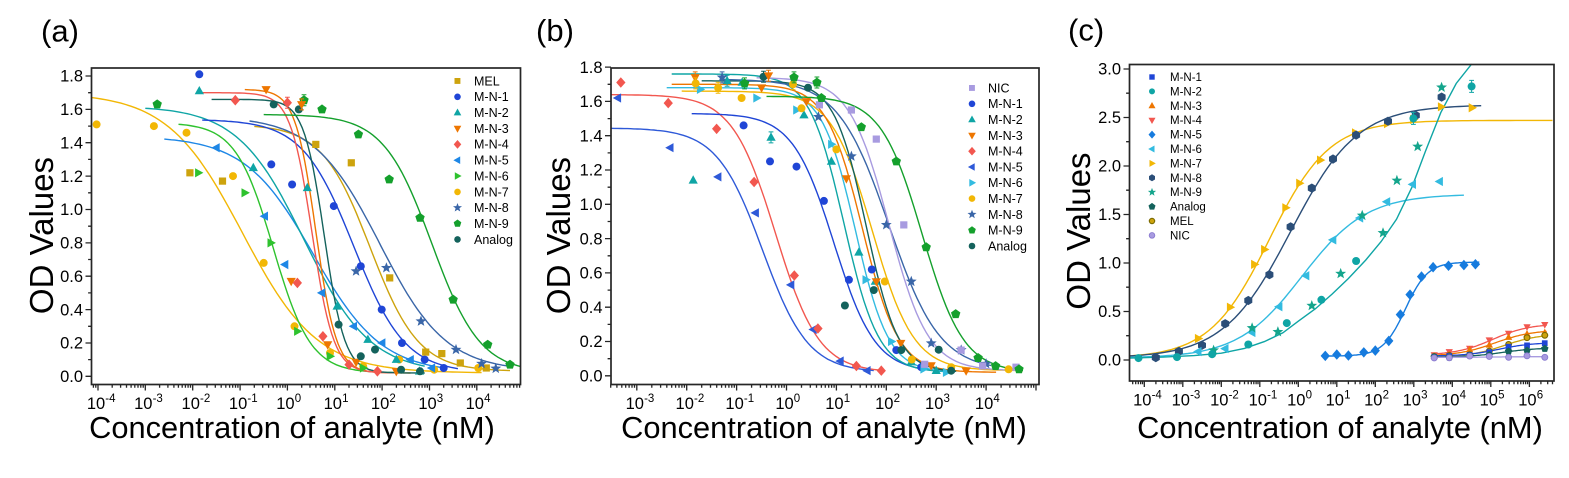  I want to click on svg-text: M-N-2, so click(1186, 92).